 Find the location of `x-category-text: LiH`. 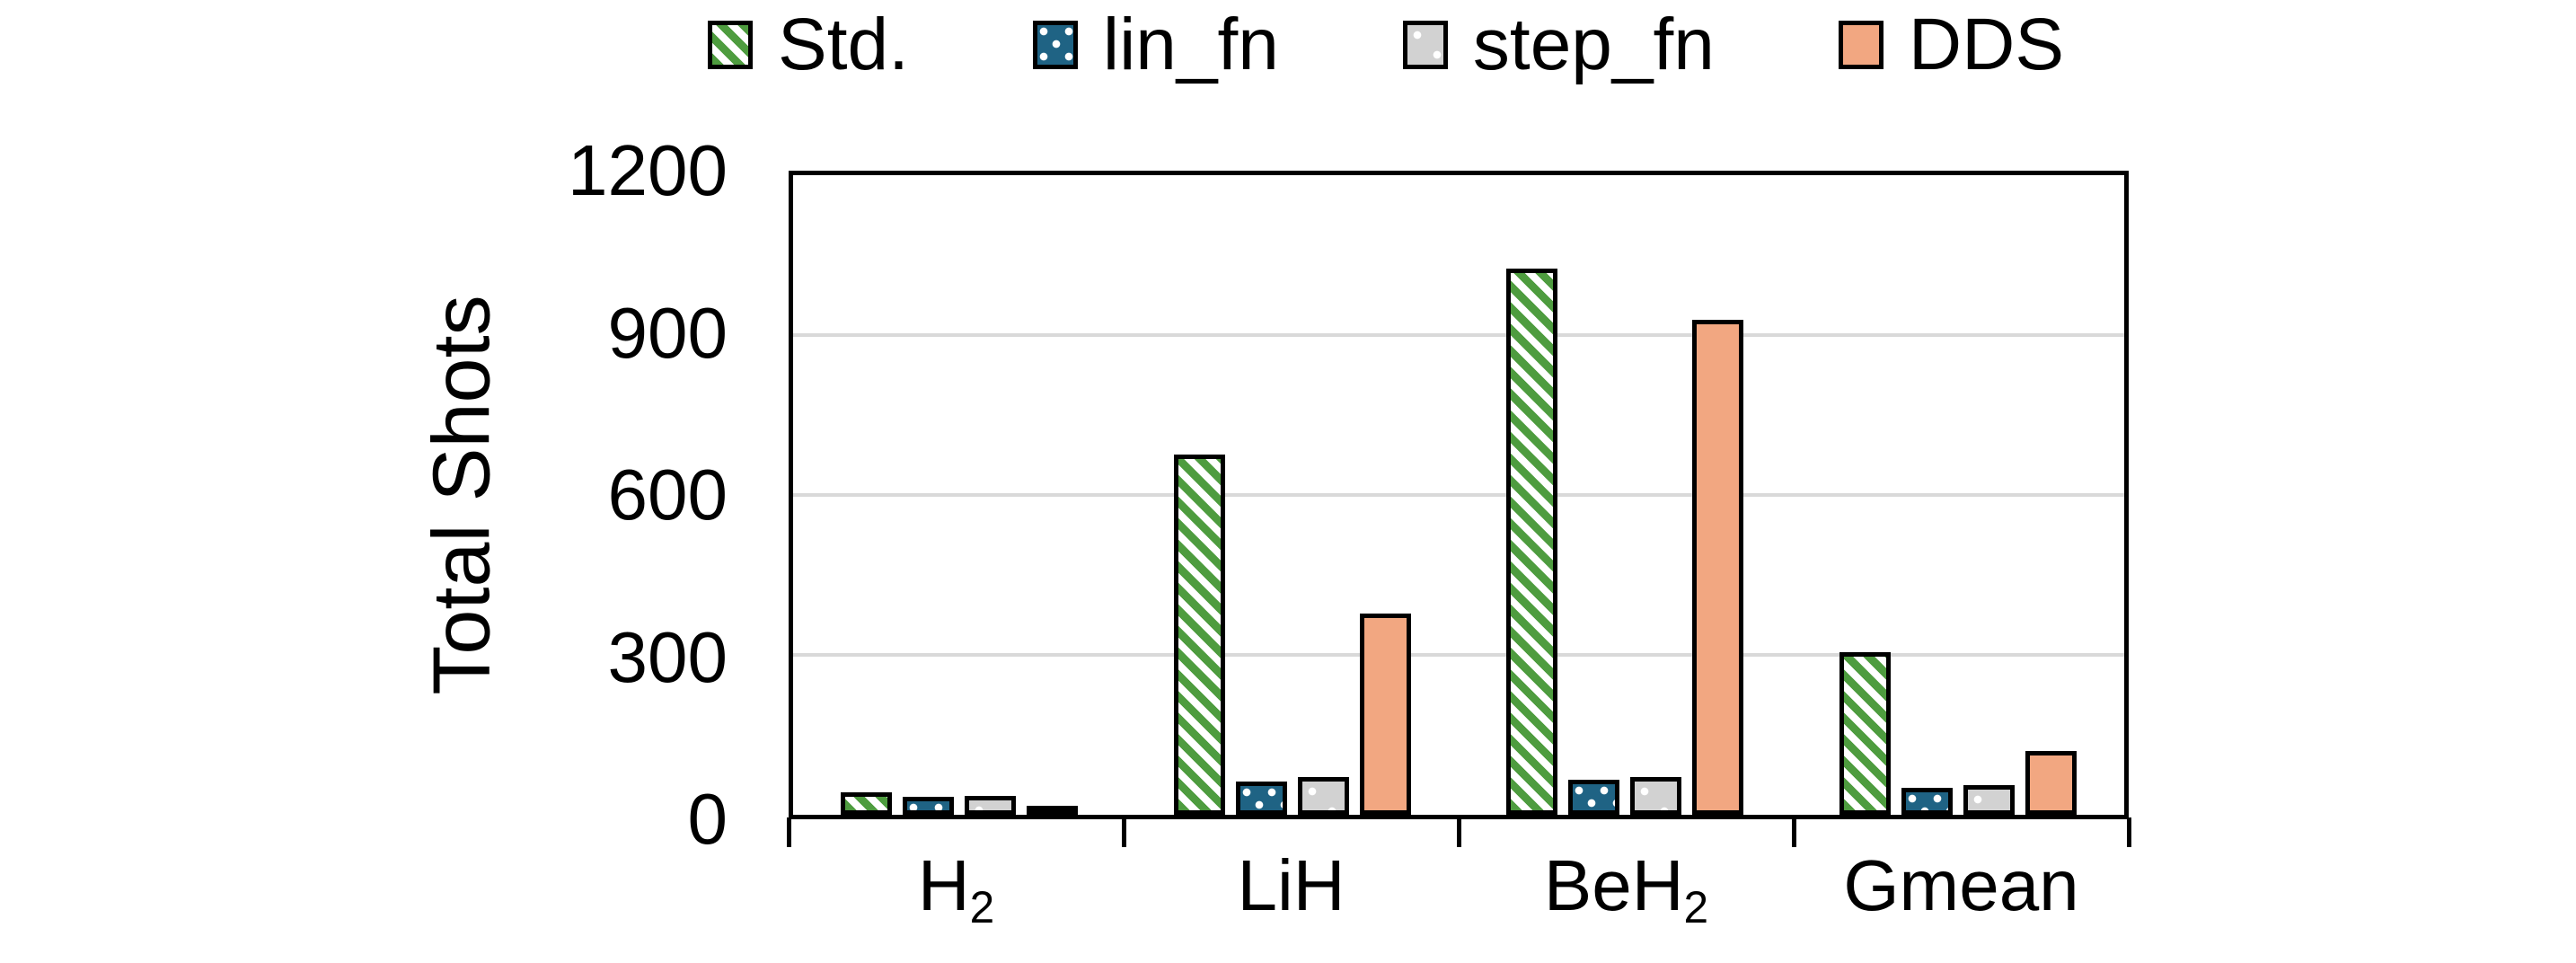

x-category-text: LiH is located at coordinates (1291, 885).